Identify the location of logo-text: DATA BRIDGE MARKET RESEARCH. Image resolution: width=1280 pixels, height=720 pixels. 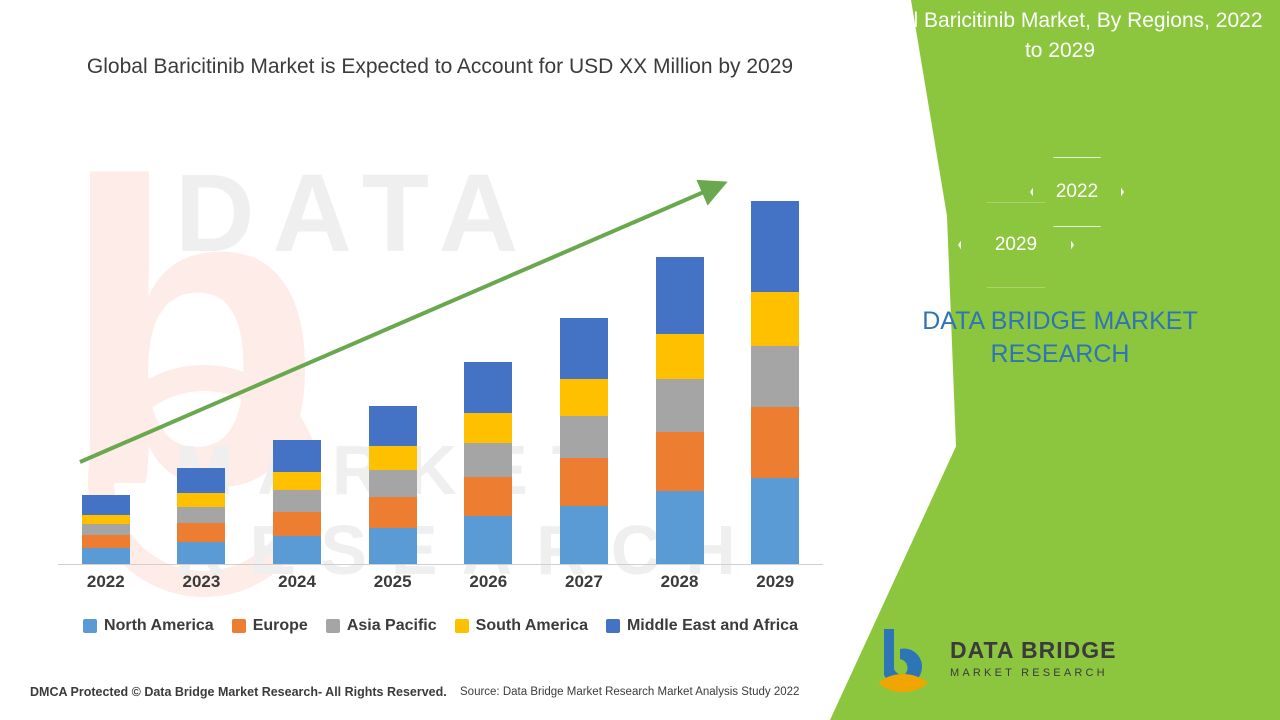
(1033, 658).